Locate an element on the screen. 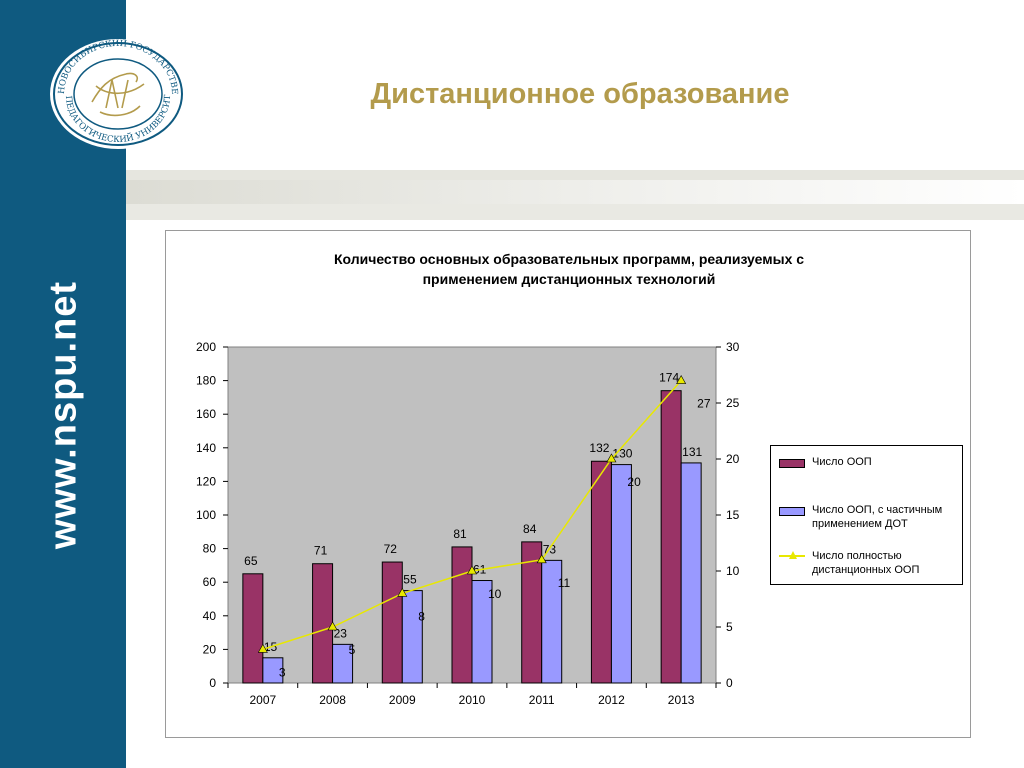  y-right-tick-label: 5 is located at coordinates (729, 627).